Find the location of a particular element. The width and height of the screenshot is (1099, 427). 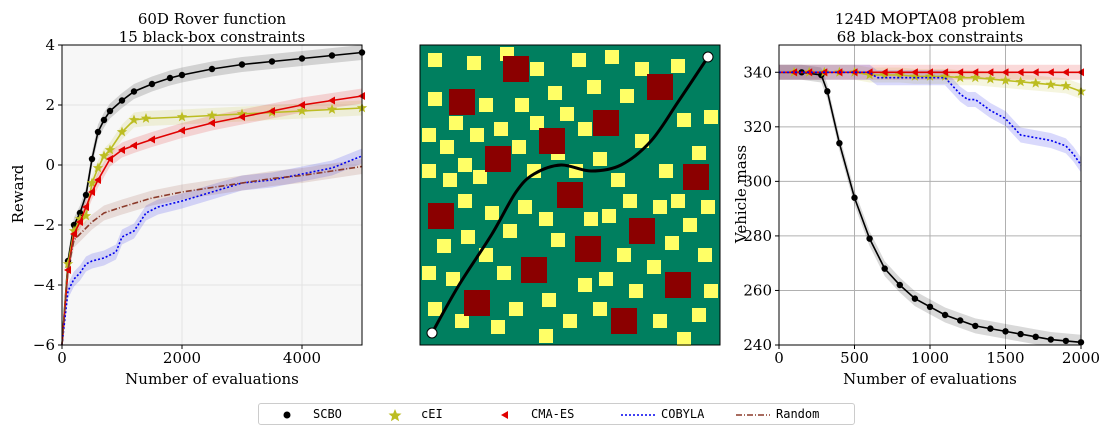

rover-title-line2: 15 black-box constraints is located at coordinates (212, 37).